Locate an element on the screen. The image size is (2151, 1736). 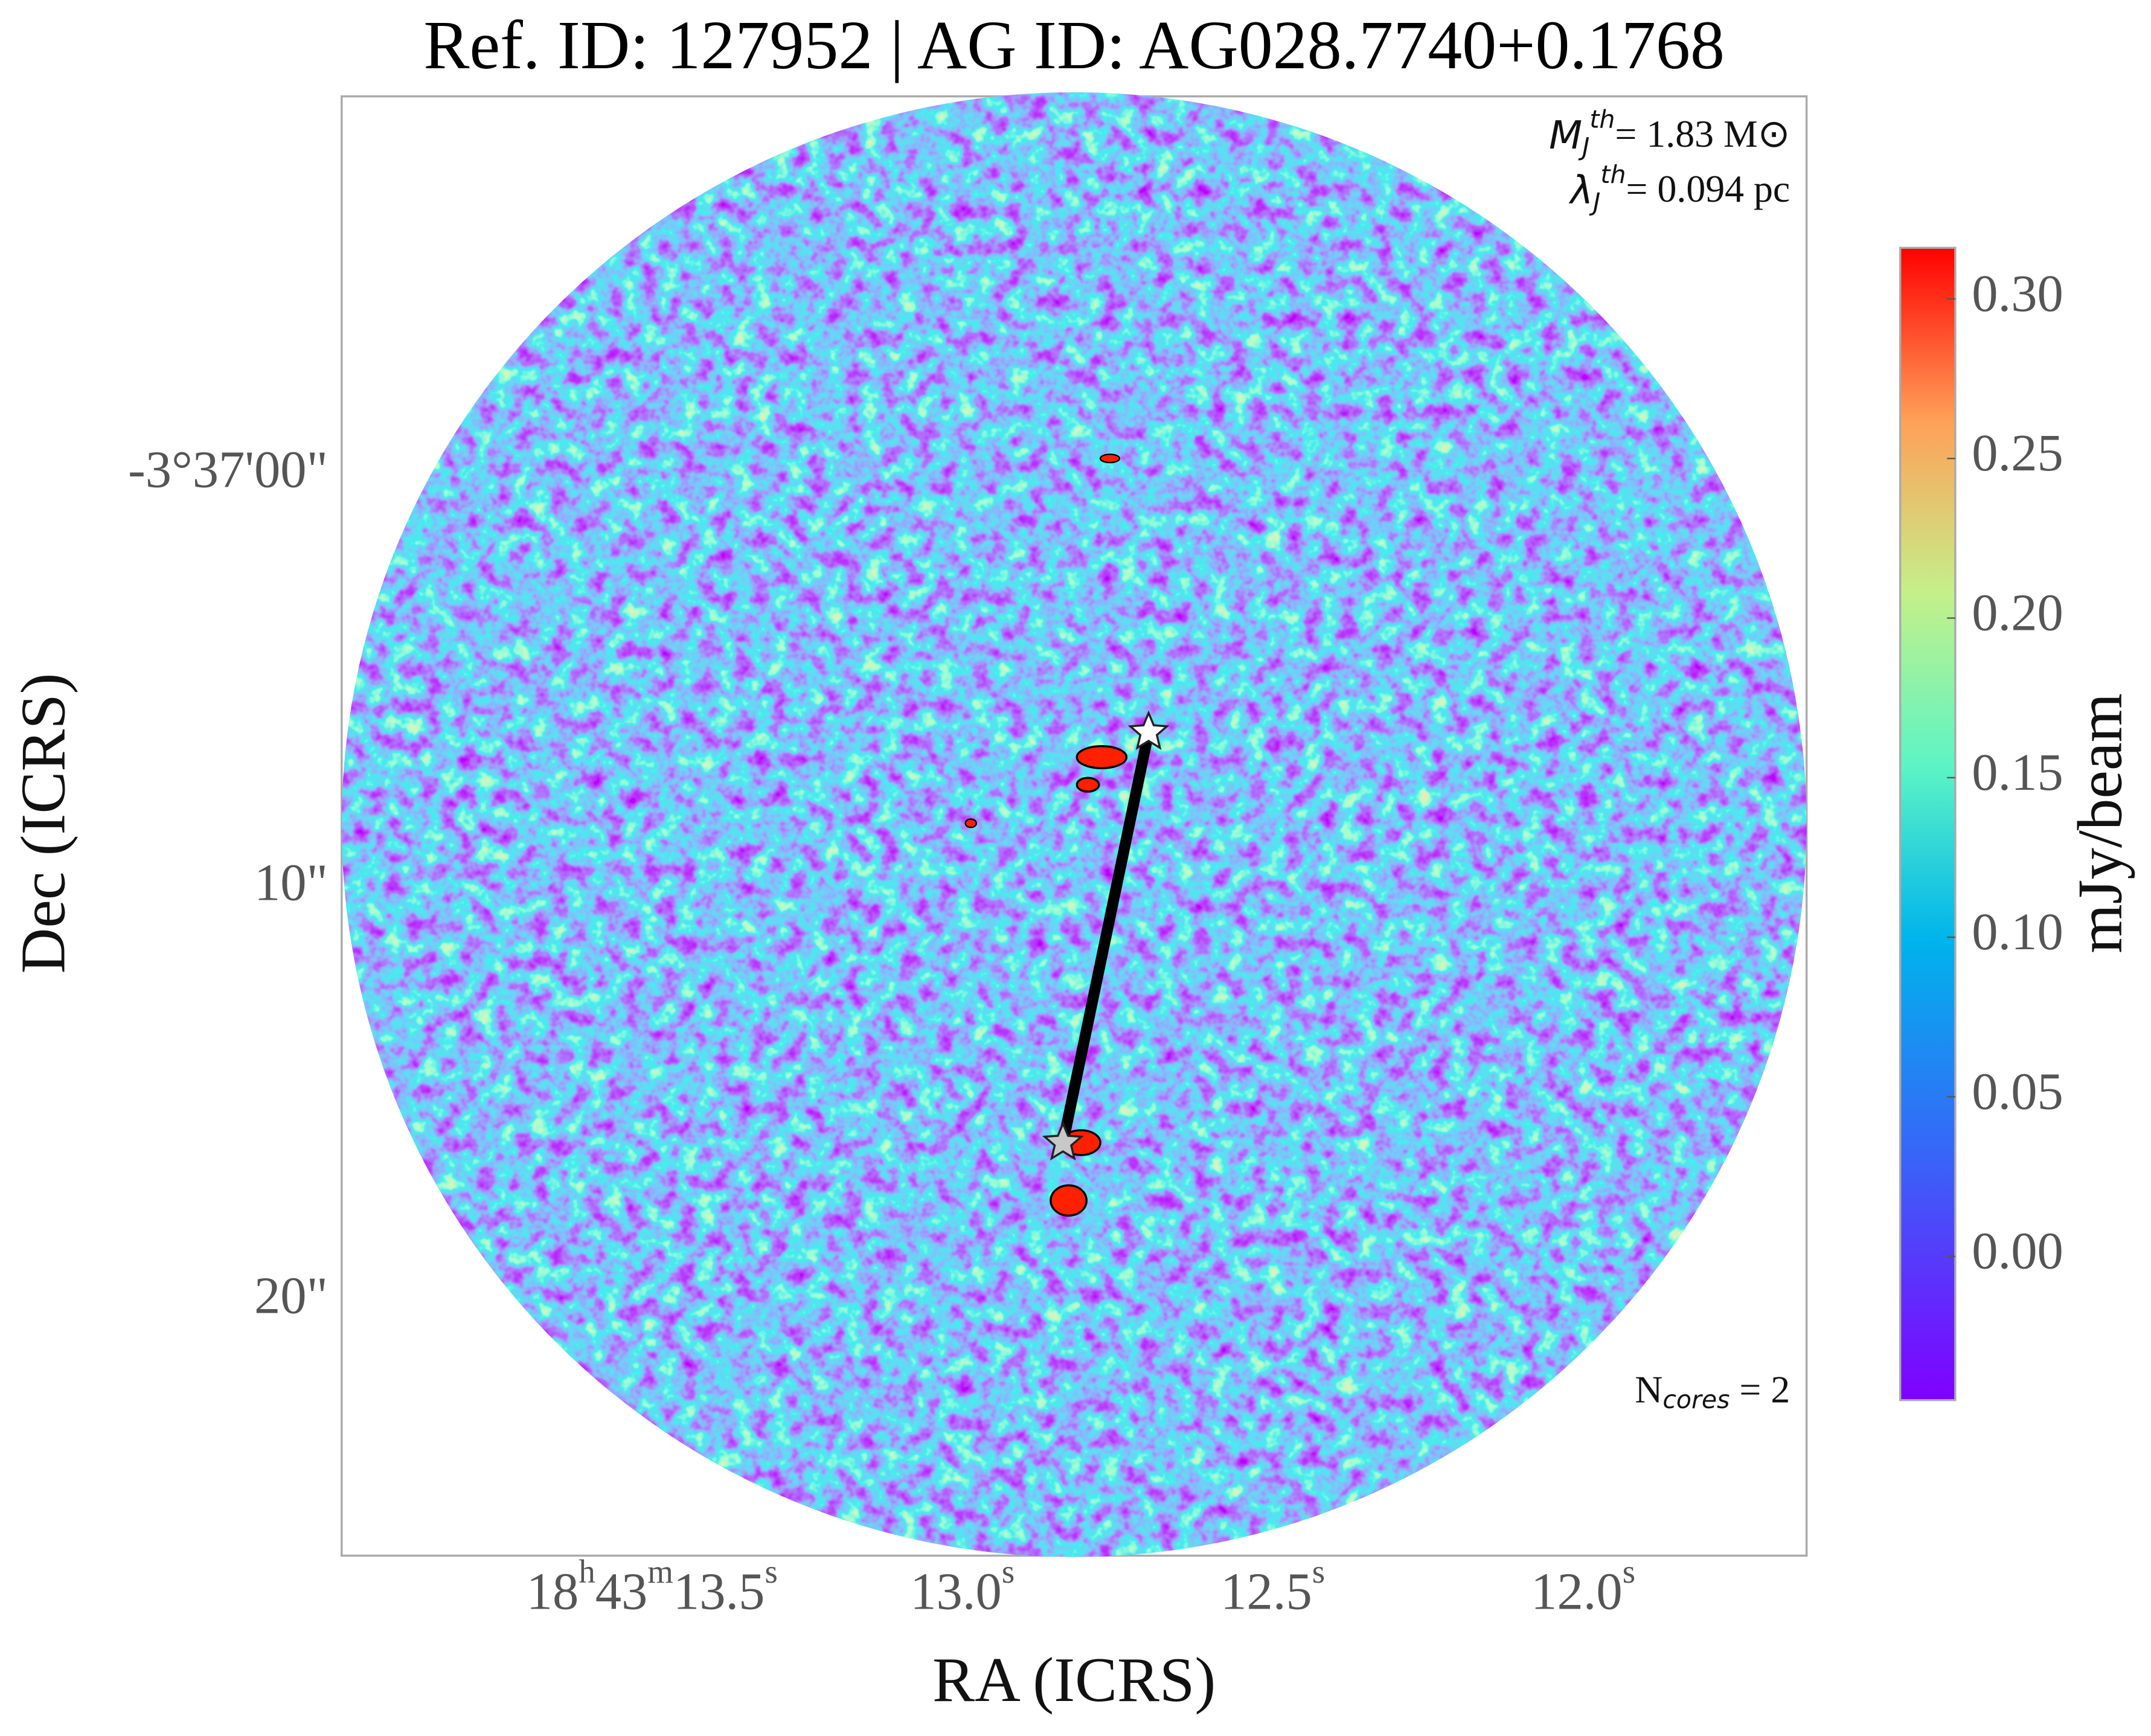
value-text: = 1.83 M⊙ is located at coordinates (1702, 133).